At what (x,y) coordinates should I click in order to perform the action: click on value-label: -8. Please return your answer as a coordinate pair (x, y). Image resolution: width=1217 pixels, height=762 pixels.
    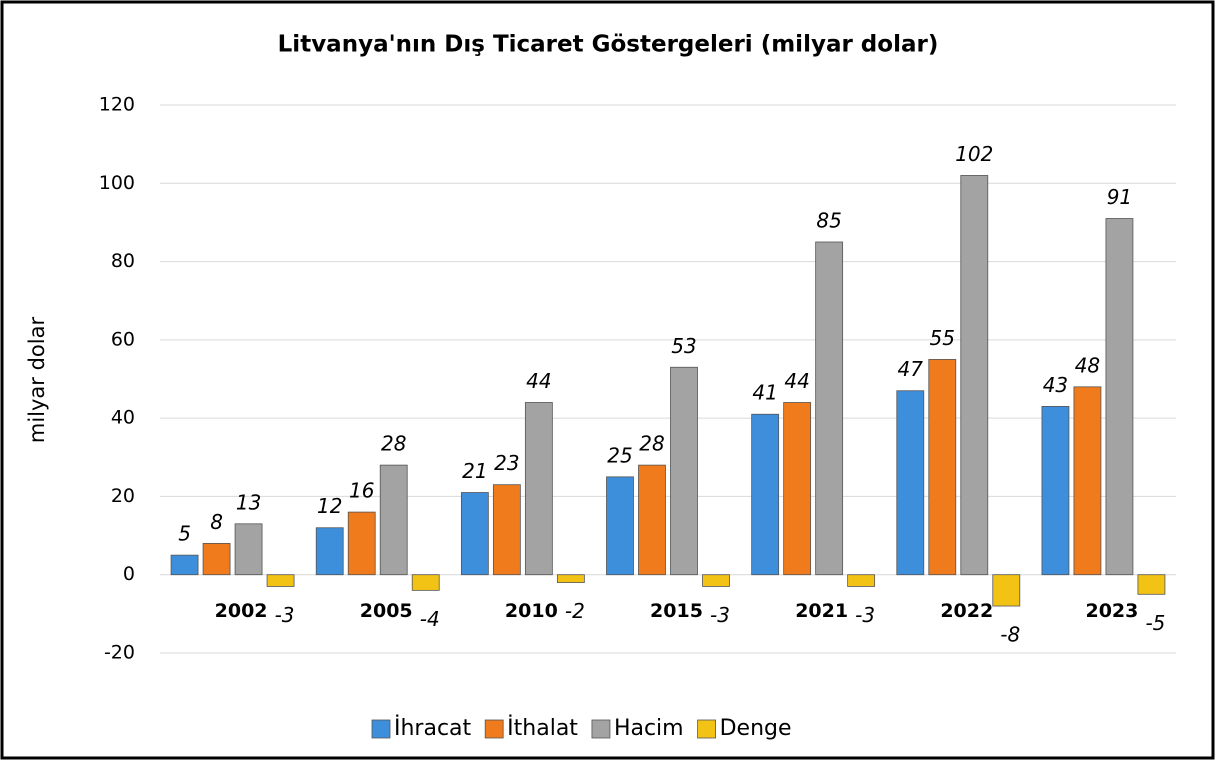
    Looking at the image, I should click on (1010, 635).